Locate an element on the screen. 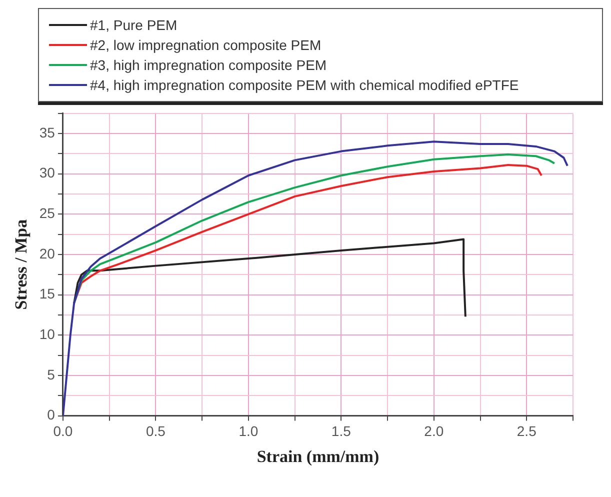 This screenshot has height=497, width=611. legend-label: #3, high impregnation composite PEM is located at coordinates (208, 65).